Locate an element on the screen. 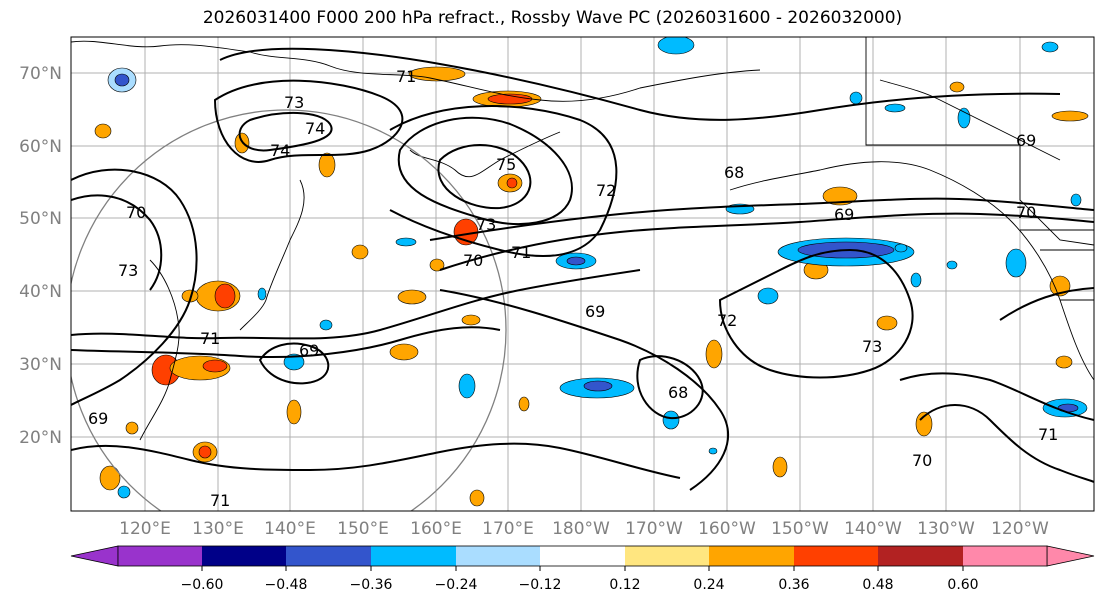 The width and height of the screenshot is (1105, 604). colorbar-tick: 0.60 is located at coordinates (962, 585).